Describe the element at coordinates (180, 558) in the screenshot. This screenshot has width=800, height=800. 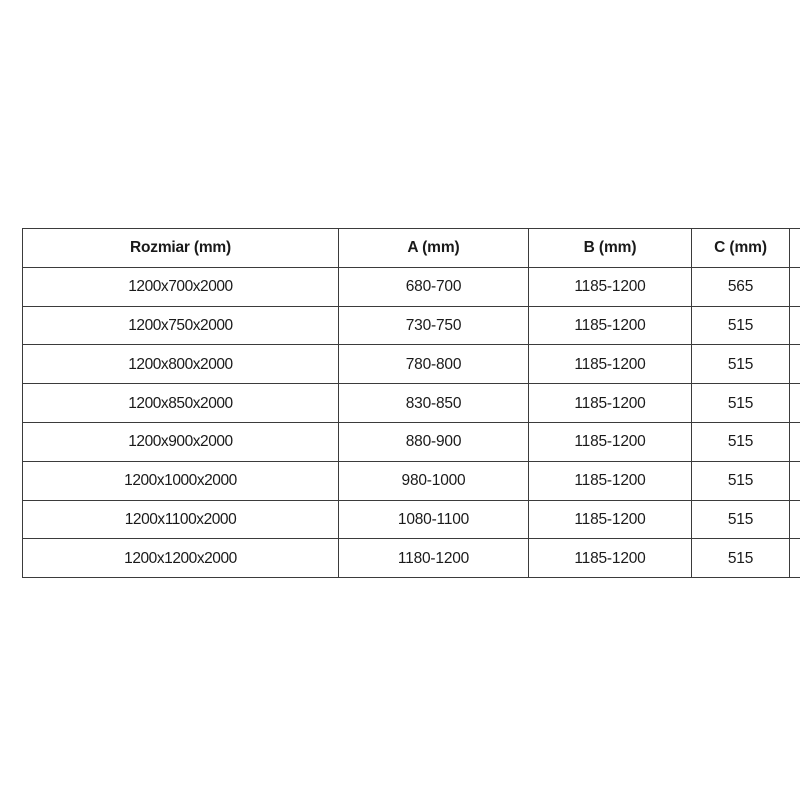
I see `cell-size: 1200x1200x2000` at that location.